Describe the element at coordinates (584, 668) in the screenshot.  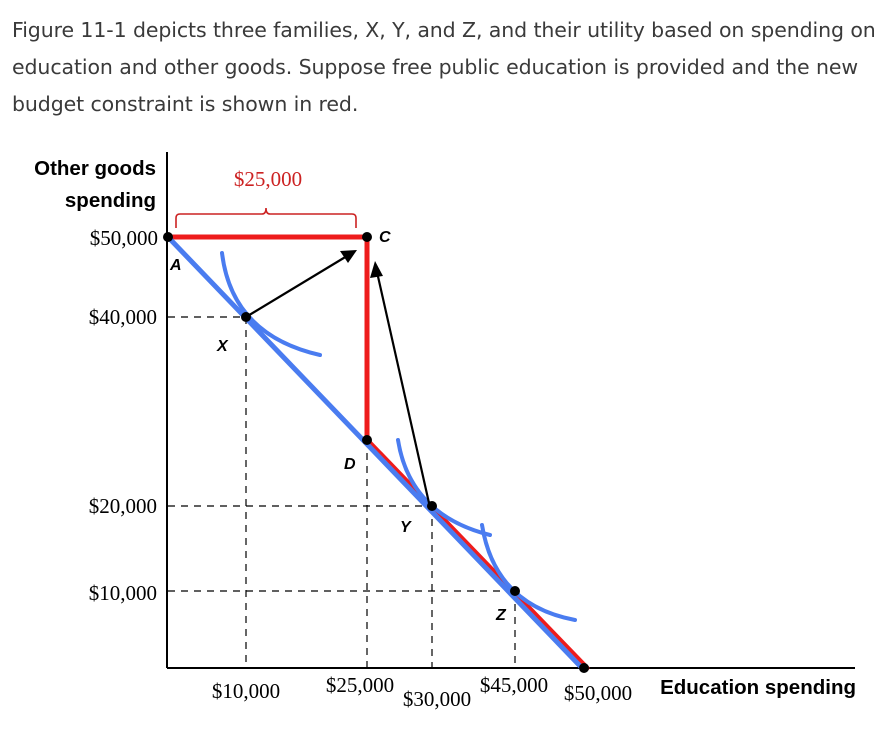
I see `point-x-intercept-dot` at that location.